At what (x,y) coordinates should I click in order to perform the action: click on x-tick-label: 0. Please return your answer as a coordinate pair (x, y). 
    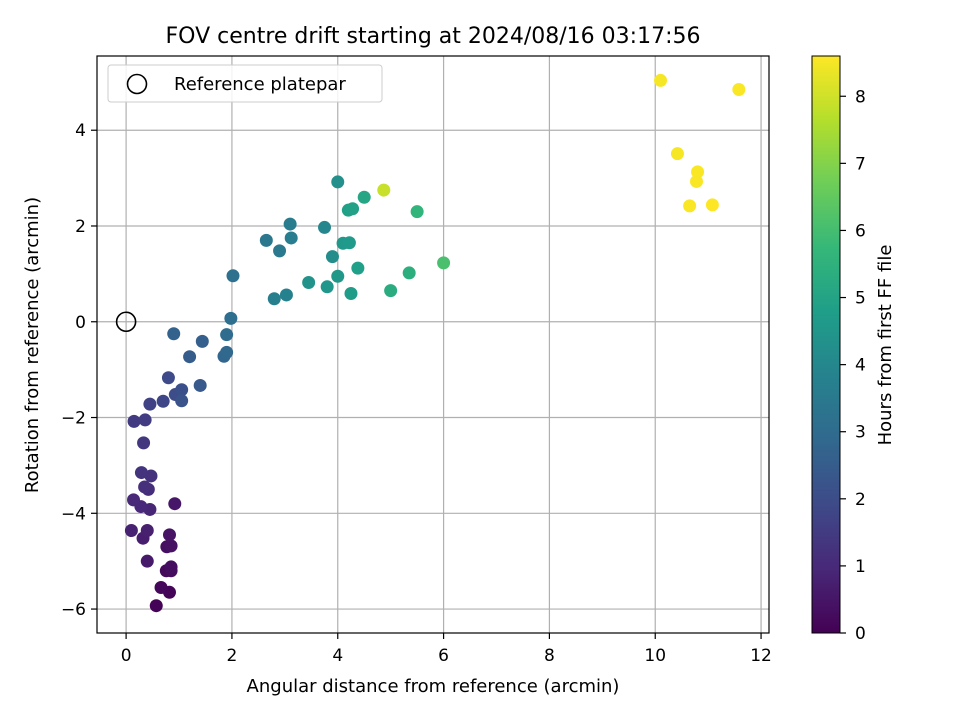
    Looking at the image, I should click on (126, 656).